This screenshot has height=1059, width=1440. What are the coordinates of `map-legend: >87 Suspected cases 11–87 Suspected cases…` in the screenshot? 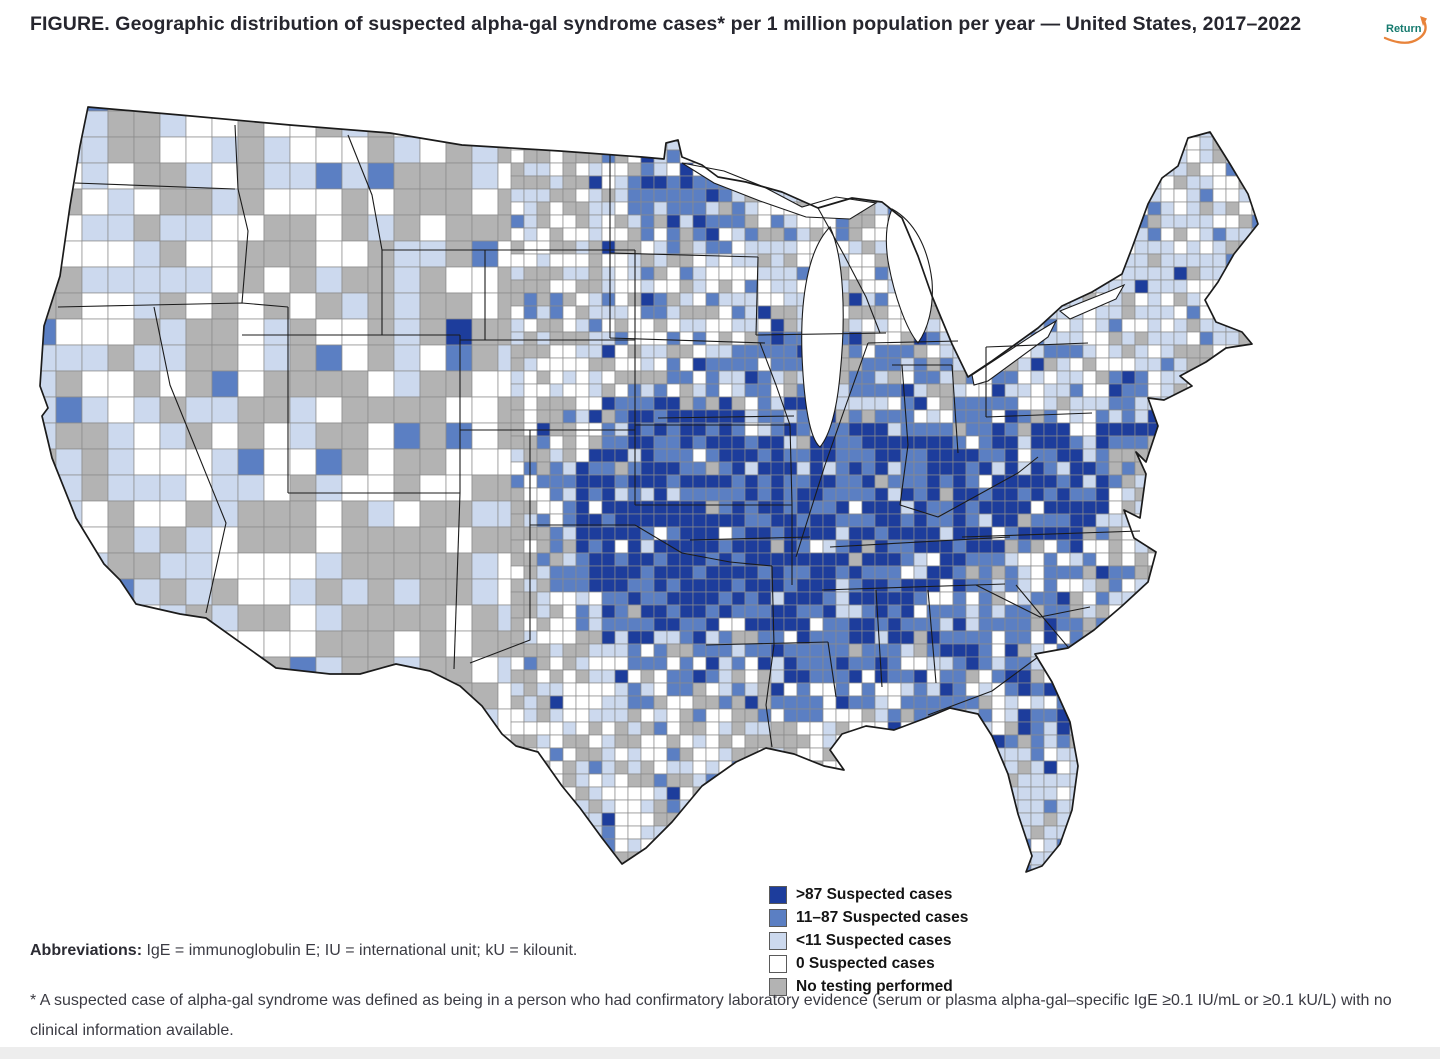 It's located at (869, 943).